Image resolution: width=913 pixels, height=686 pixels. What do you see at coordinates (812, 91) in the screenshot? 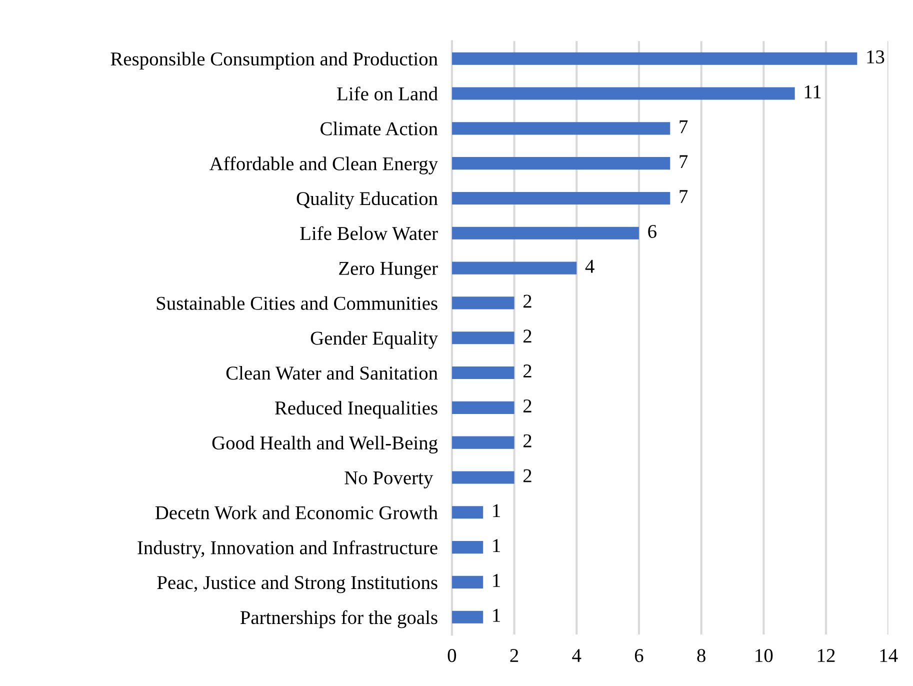
I see `data-label: 11` at bounding box center [812, 91].